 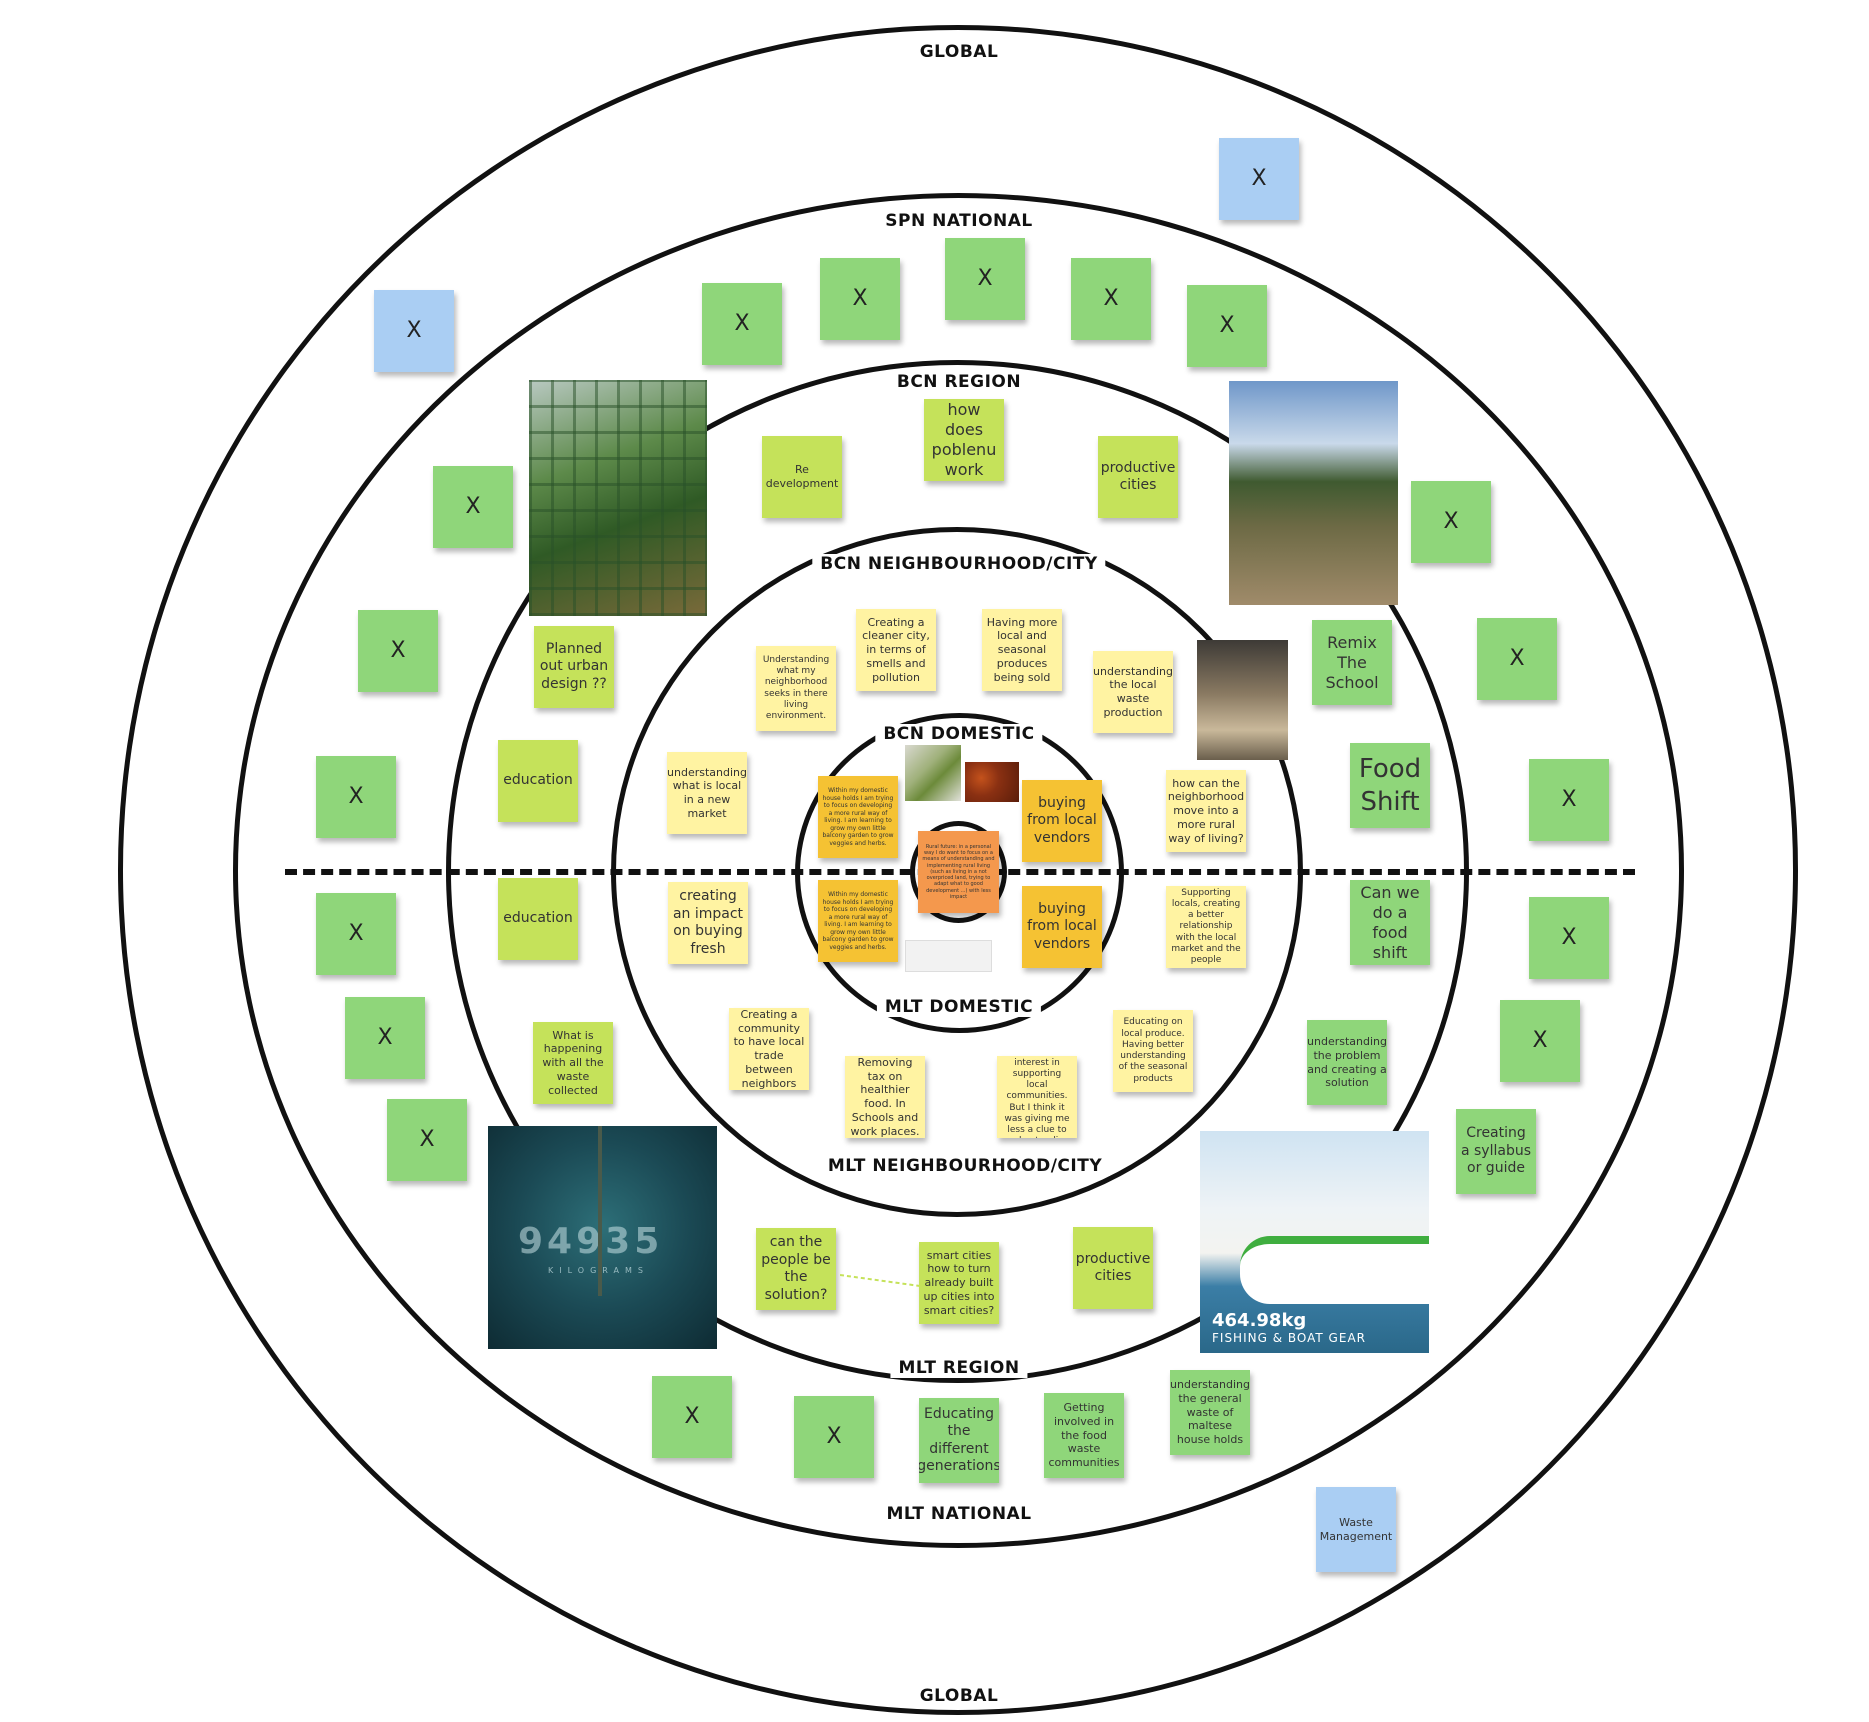 I want to click on boat-hull-shape, so click(x=1334, y=1270).